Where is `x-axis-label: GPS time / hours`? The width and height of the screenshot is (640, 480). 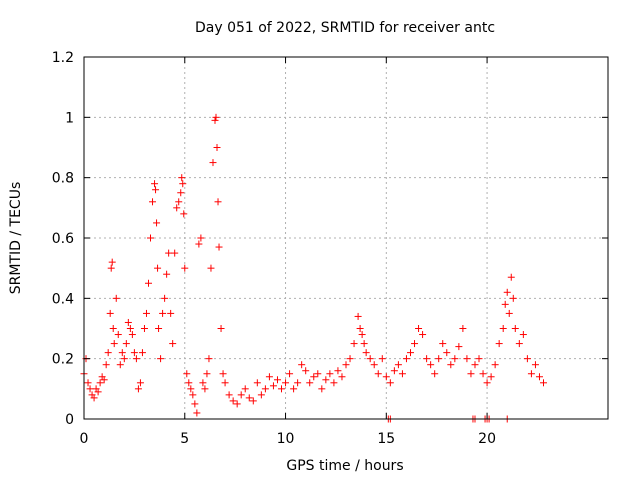 x-axis-label: GPS time / hours is located at coordinates (344, 466).